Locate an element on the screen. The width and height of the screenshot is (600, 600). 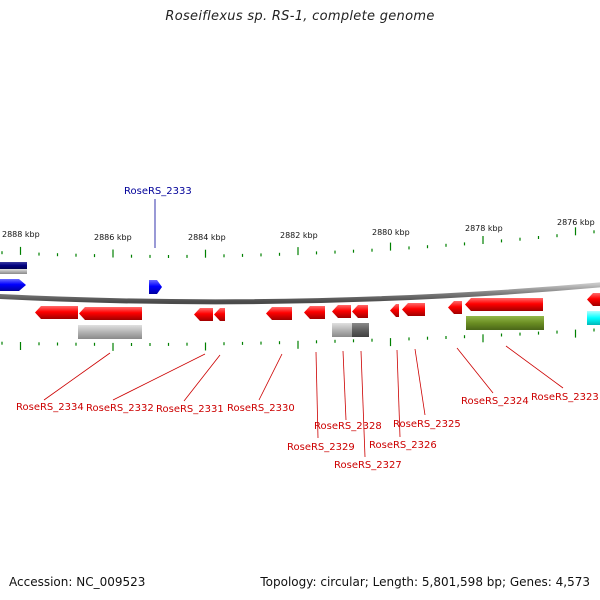
gene-label-roseRS-2323: RoseRS_2323 is located at coordinates (565, 397).